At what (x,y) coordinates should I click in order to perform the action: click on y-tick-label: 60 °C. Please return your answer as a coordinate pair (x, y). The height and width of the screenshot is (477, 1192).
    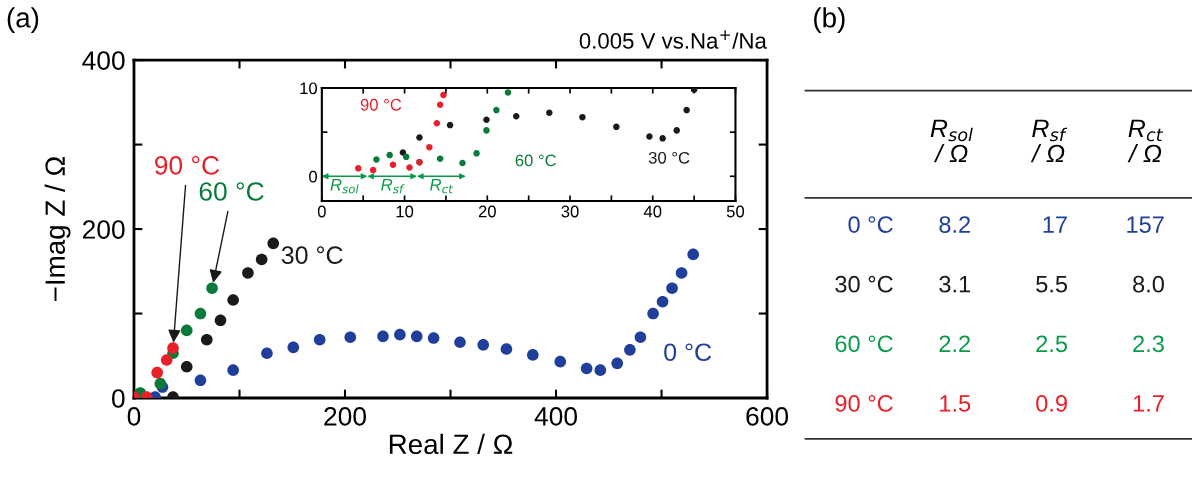
    Looking at the image, I should click on (864, 344).